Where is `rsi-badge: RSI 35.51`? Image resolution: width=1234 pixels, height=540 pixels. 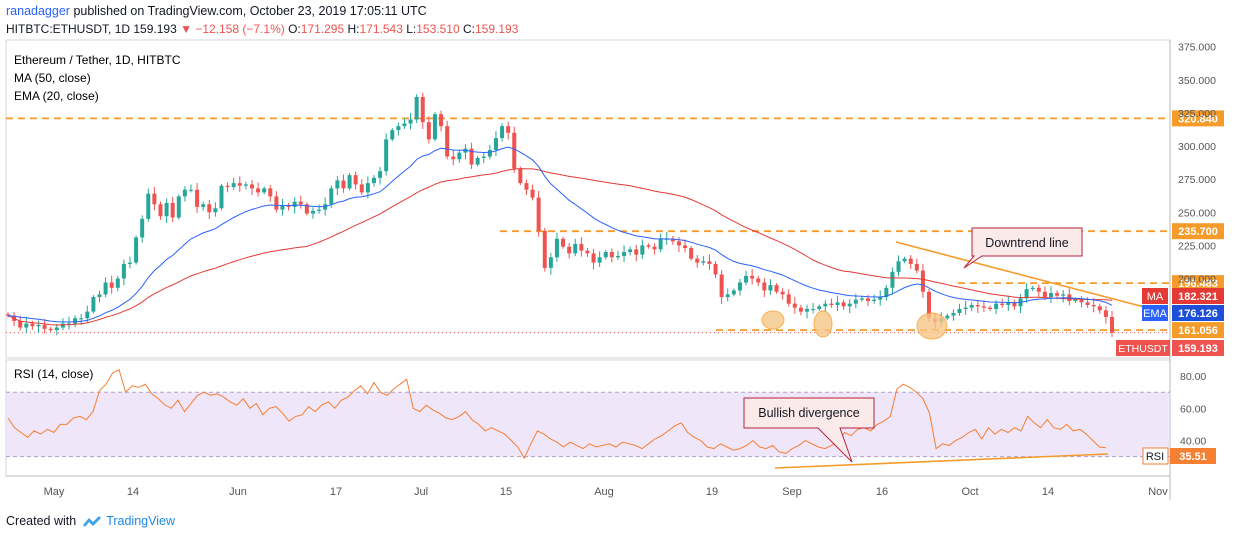 rsi-badge: RSI 35.51 is located at coordinates (1179, 456).